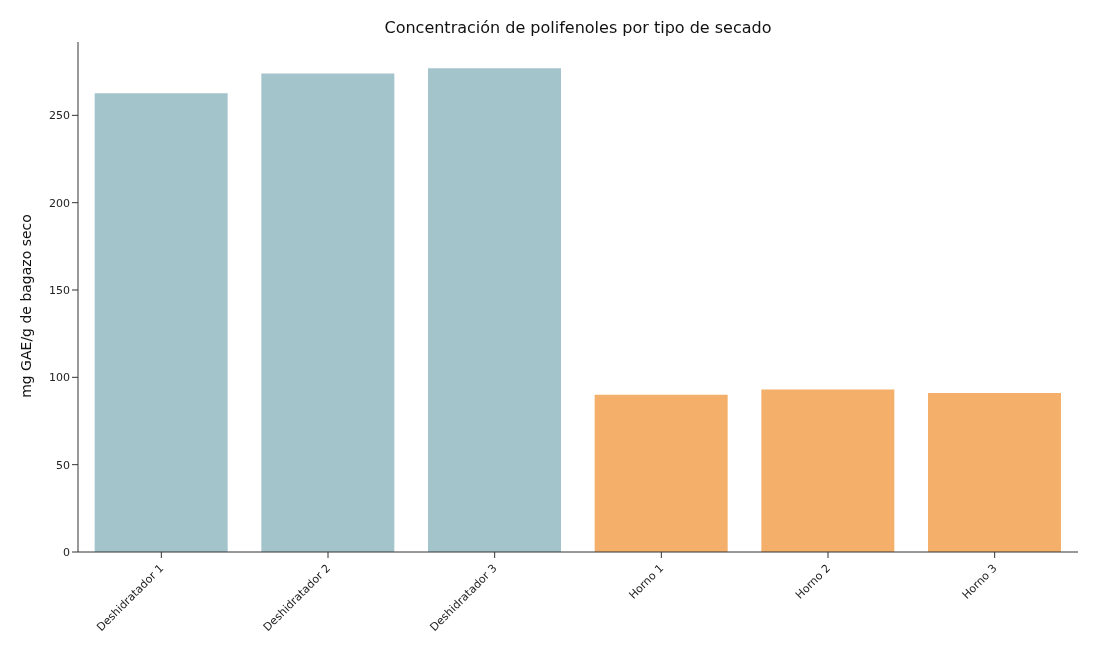 The image size is (1103, 661). What do you see at coordinates (59, 116) in the screenshot?
I see `y-tick-label: 250` at bounding box center [59, 116].